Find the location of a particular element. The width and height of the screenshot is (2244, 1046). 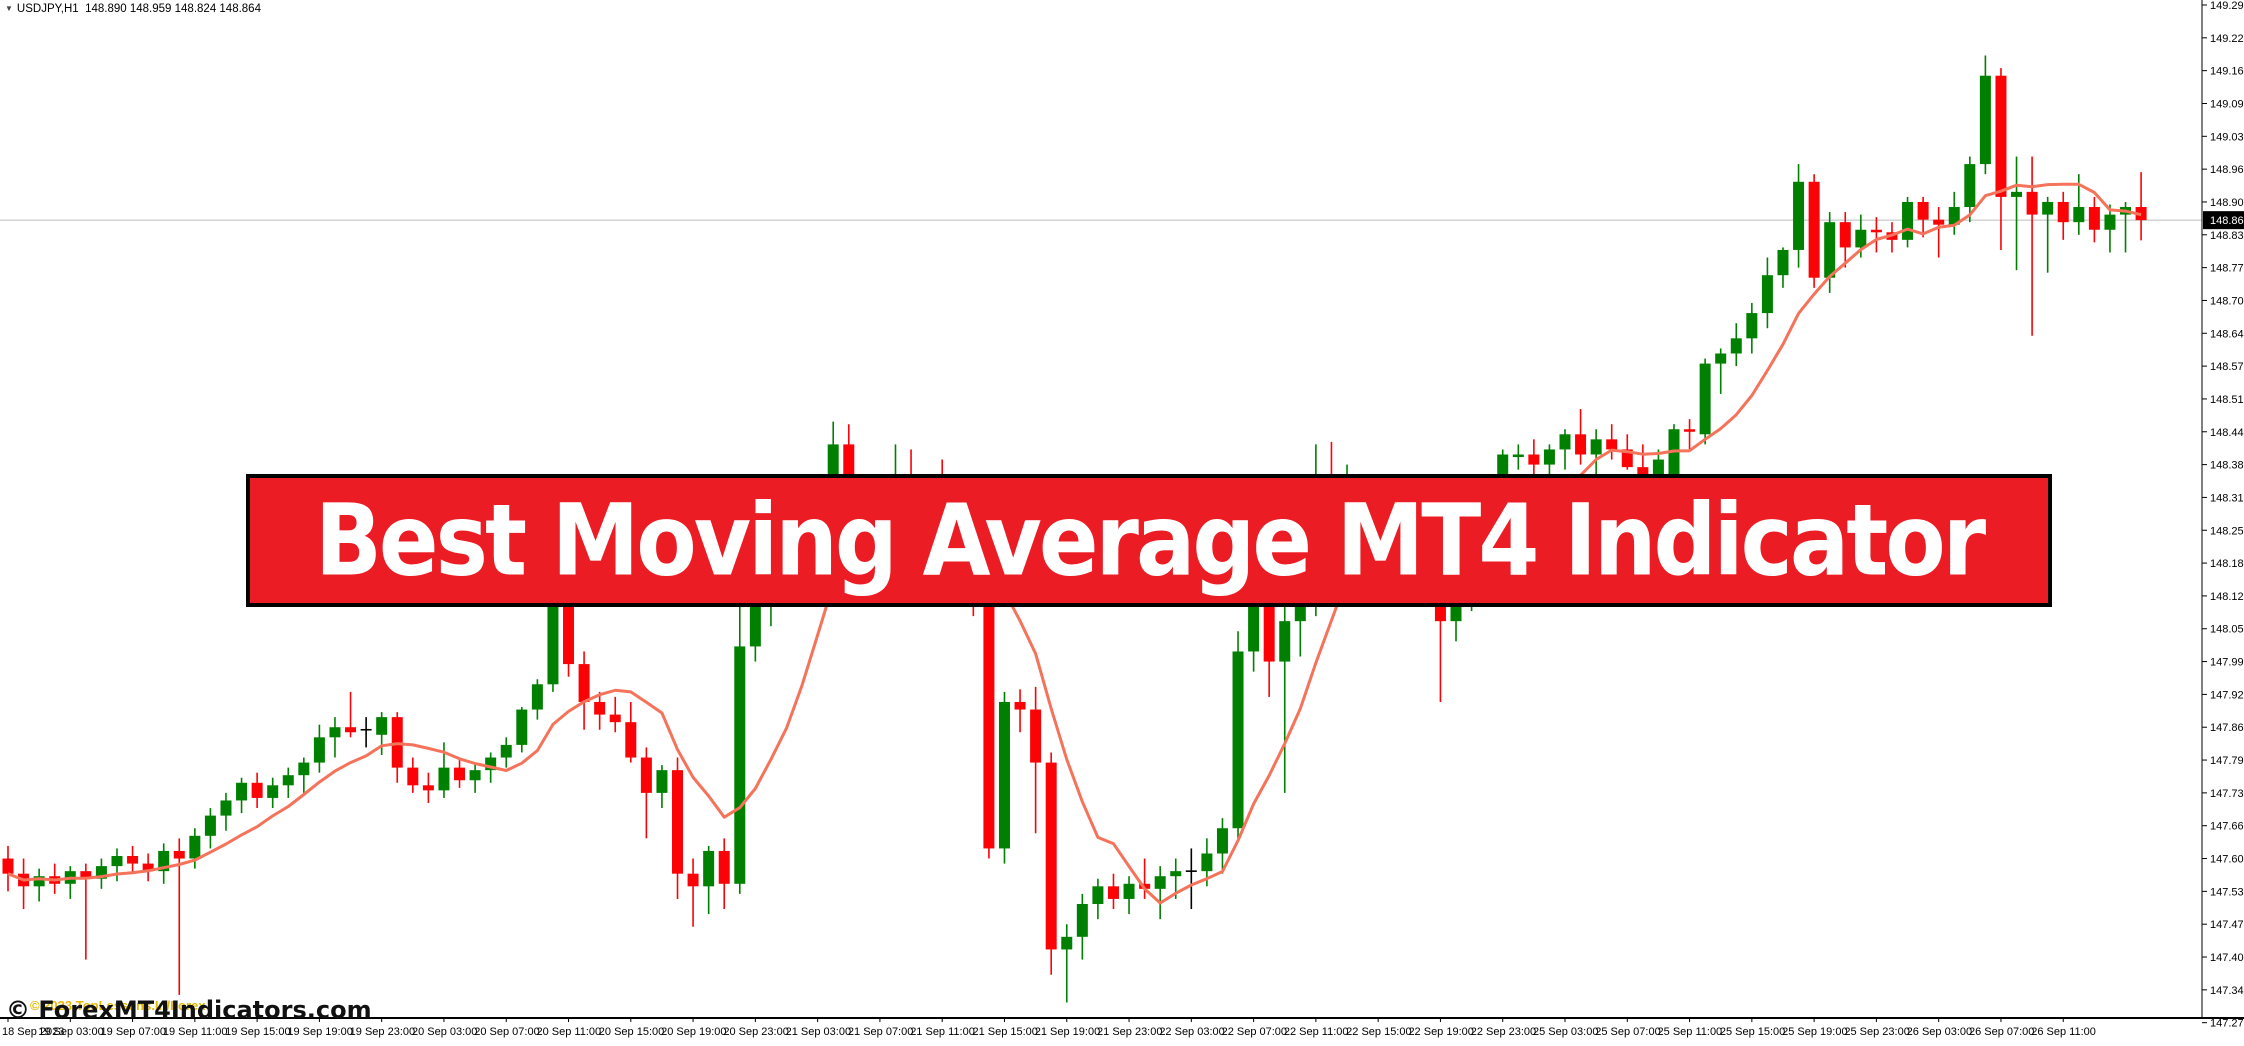

price-axis-label: 148.705 is located at coordinates (2227, 301).